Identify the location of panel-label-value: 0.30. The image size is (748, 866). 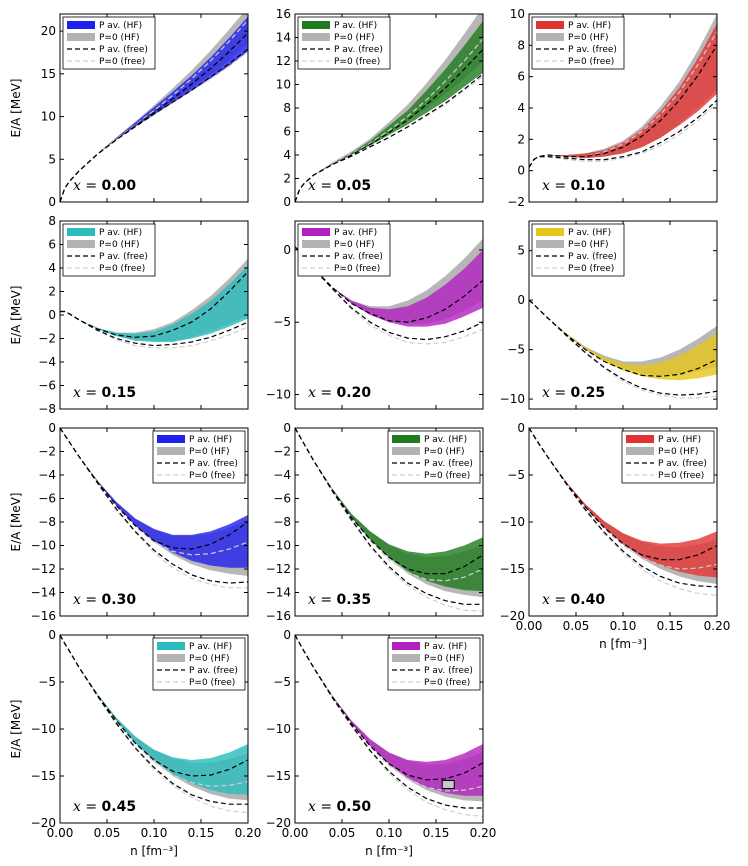
(119, 600).